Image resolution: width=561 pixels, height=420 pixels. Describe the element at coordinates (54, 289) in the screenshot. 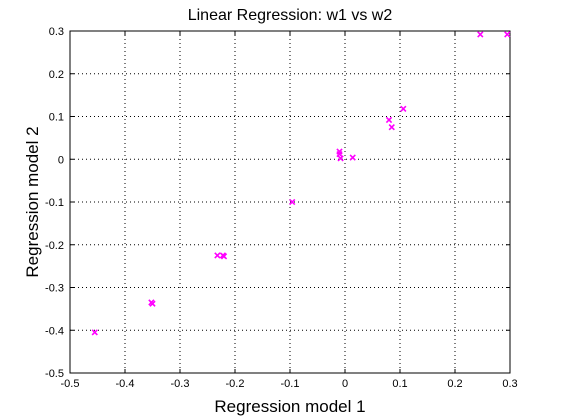

I see `y-tick-label: -0.3` at that location.